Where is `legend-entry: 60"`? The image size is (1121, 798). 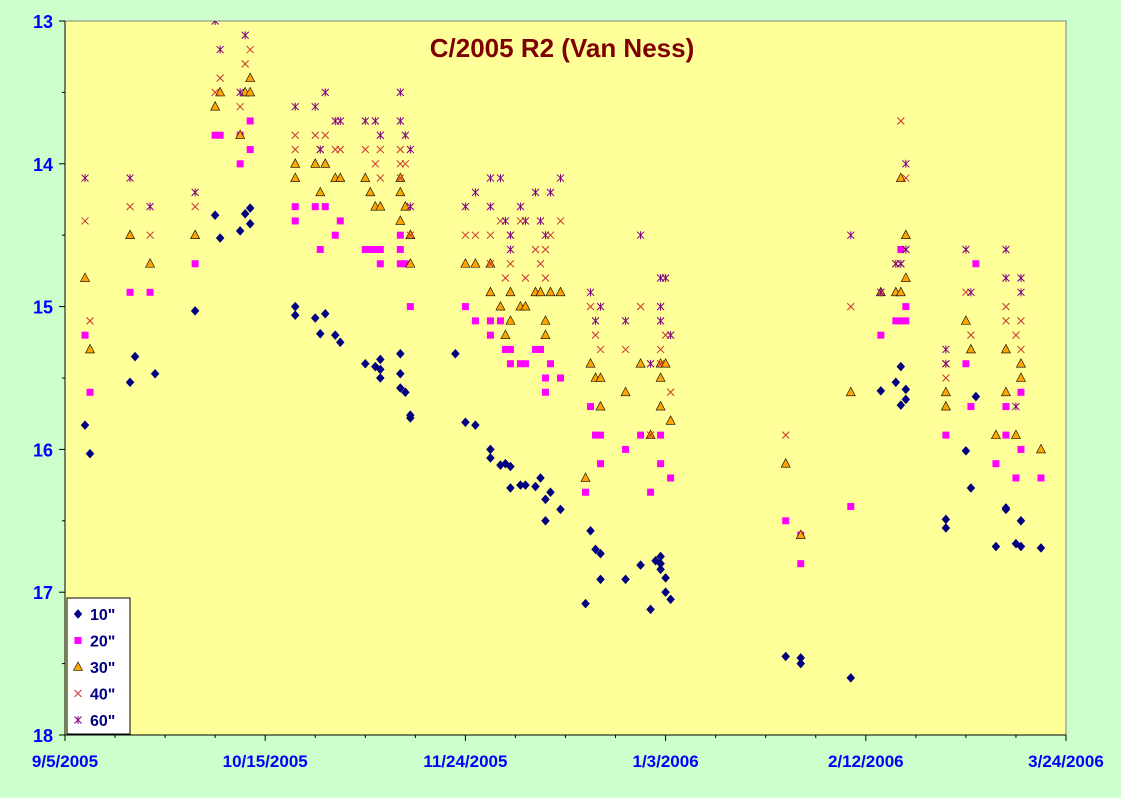
legend-entry: 60" is located at coordinates (94, 721).